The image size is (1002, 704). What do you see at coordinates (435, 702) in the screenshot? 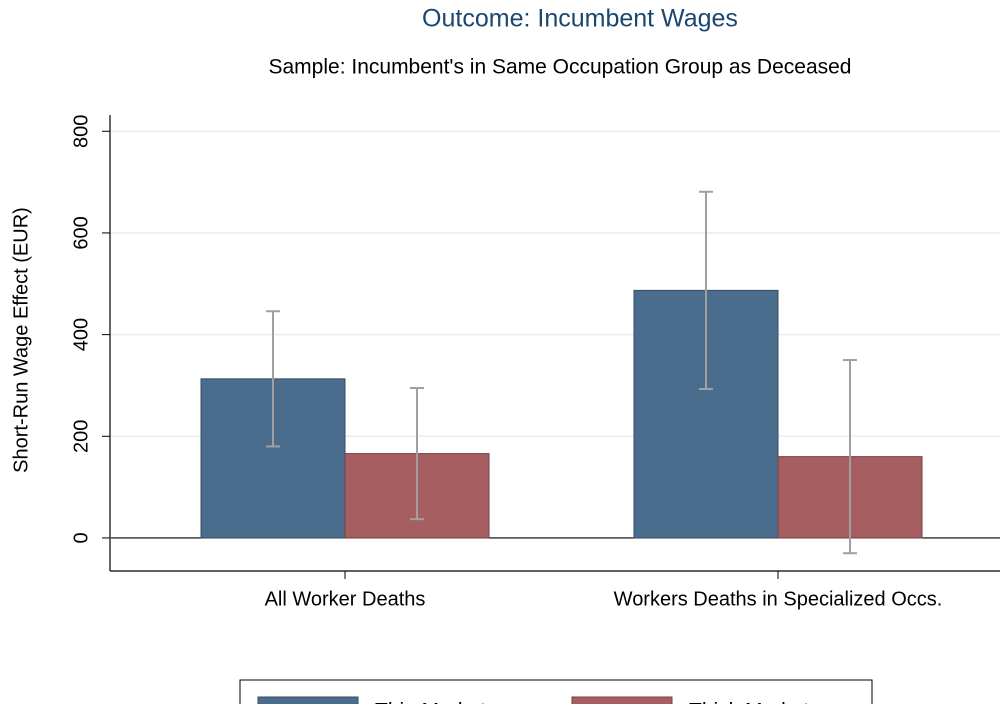
I see `legend-label: Thin Markets` at bounding box center [435, 702].